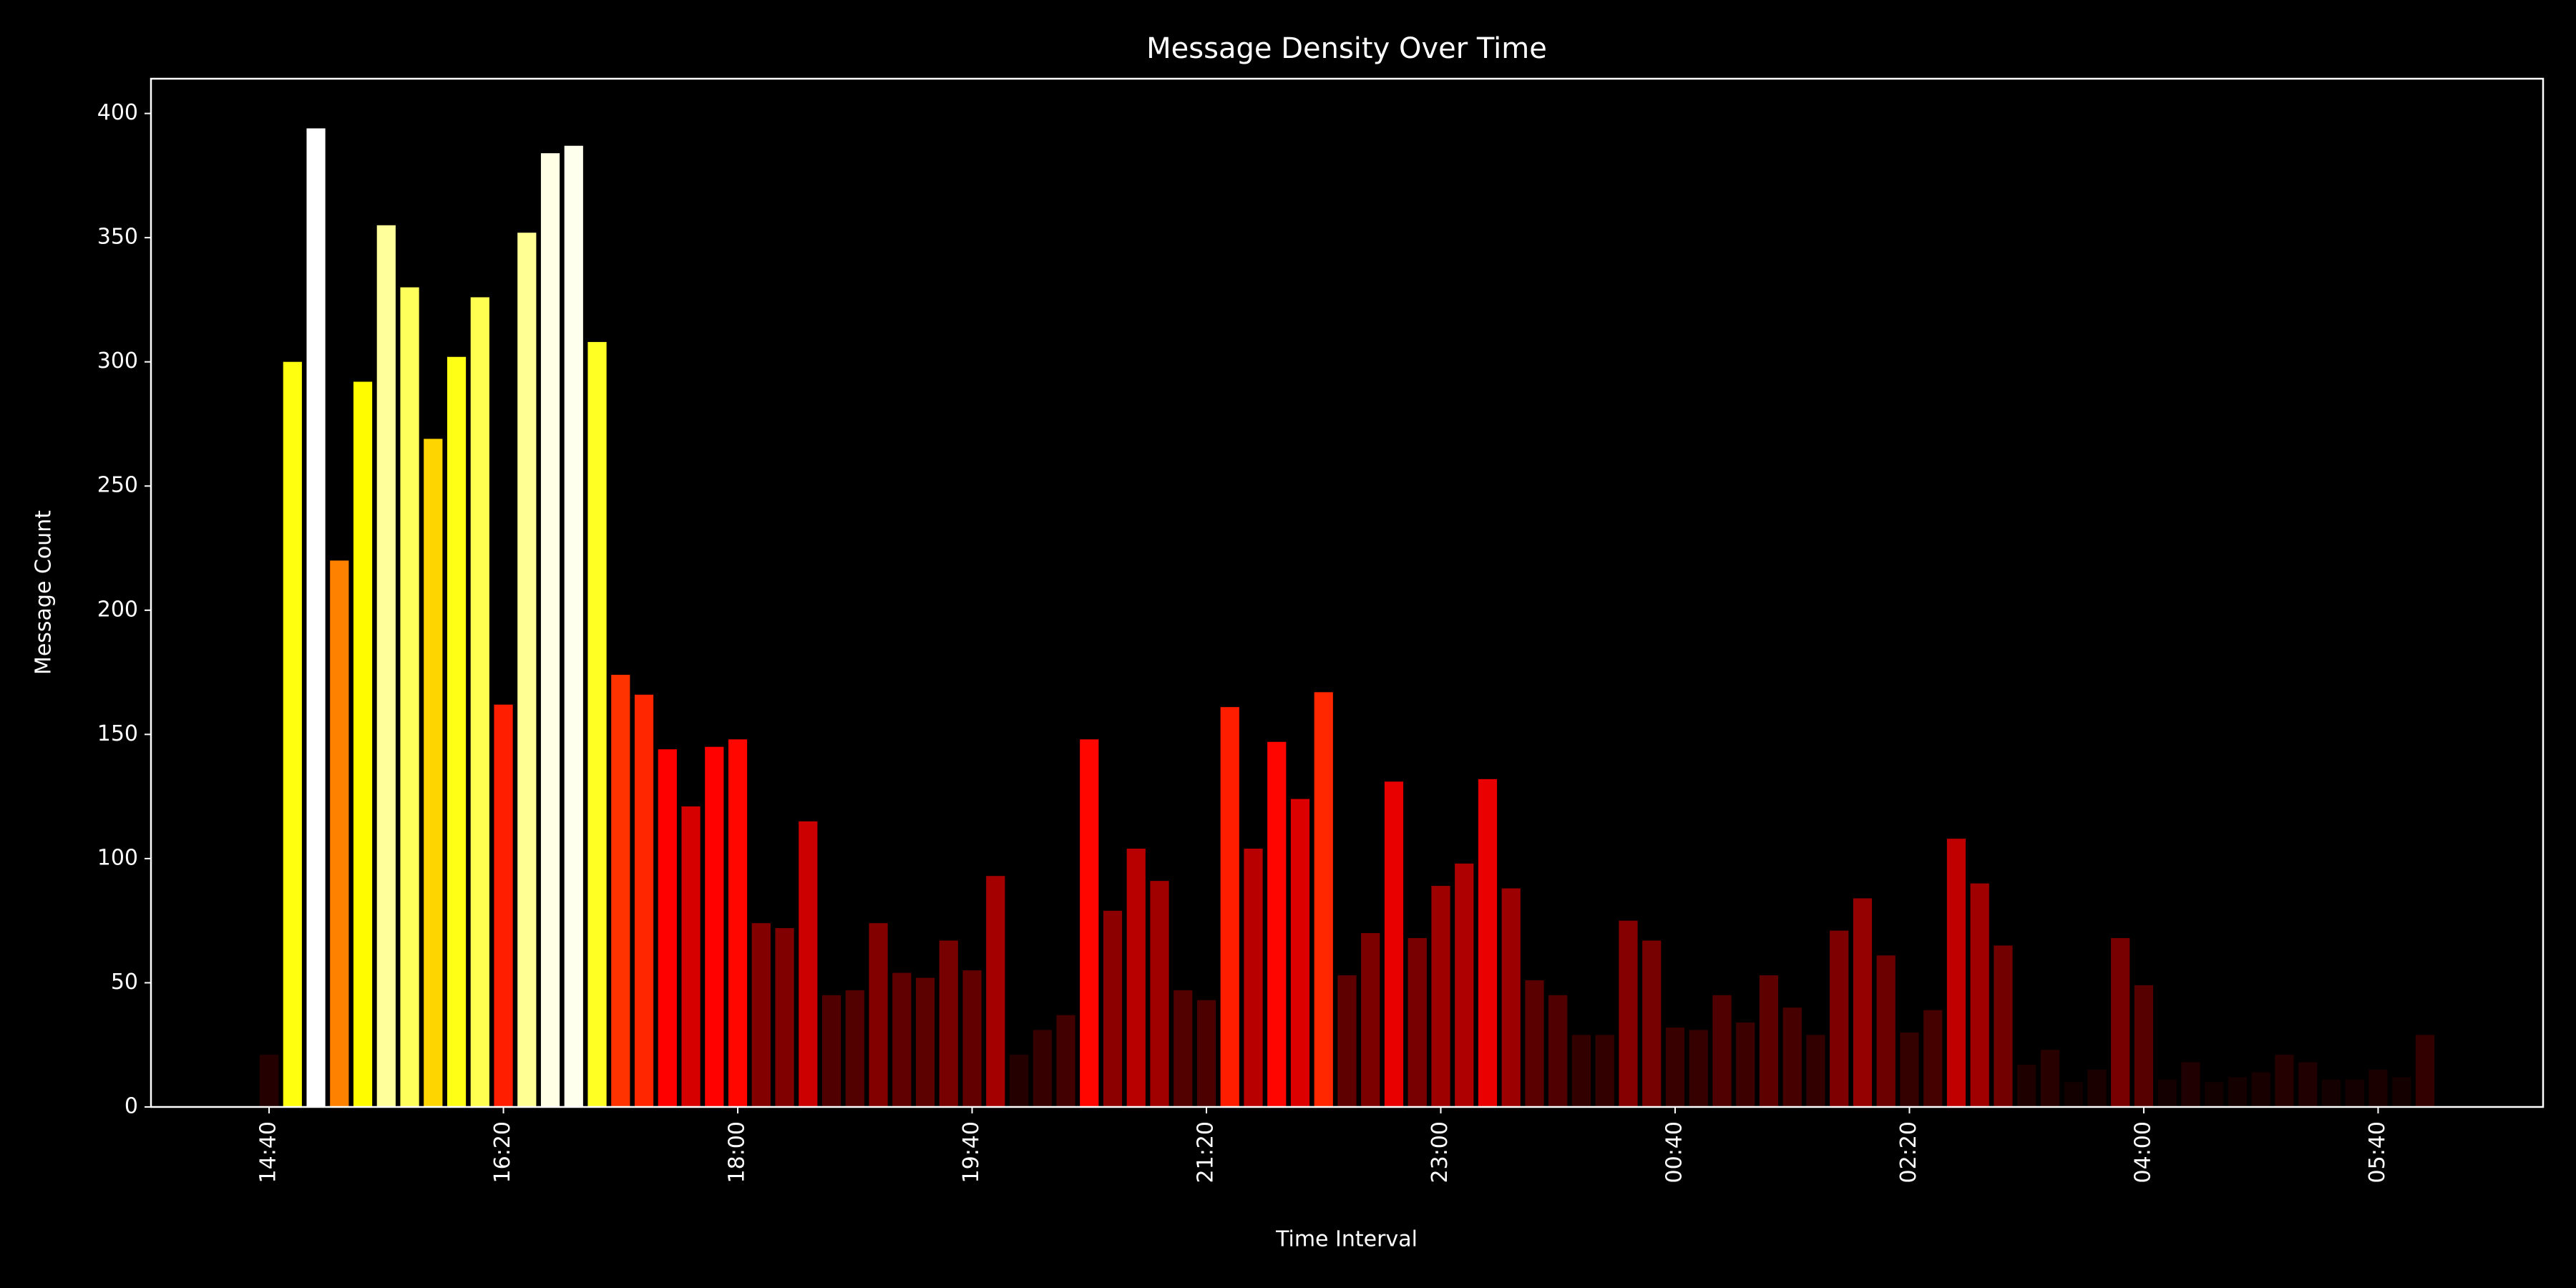  I want to click on x-axis-label: Time Interval, so click(1346, 1239).